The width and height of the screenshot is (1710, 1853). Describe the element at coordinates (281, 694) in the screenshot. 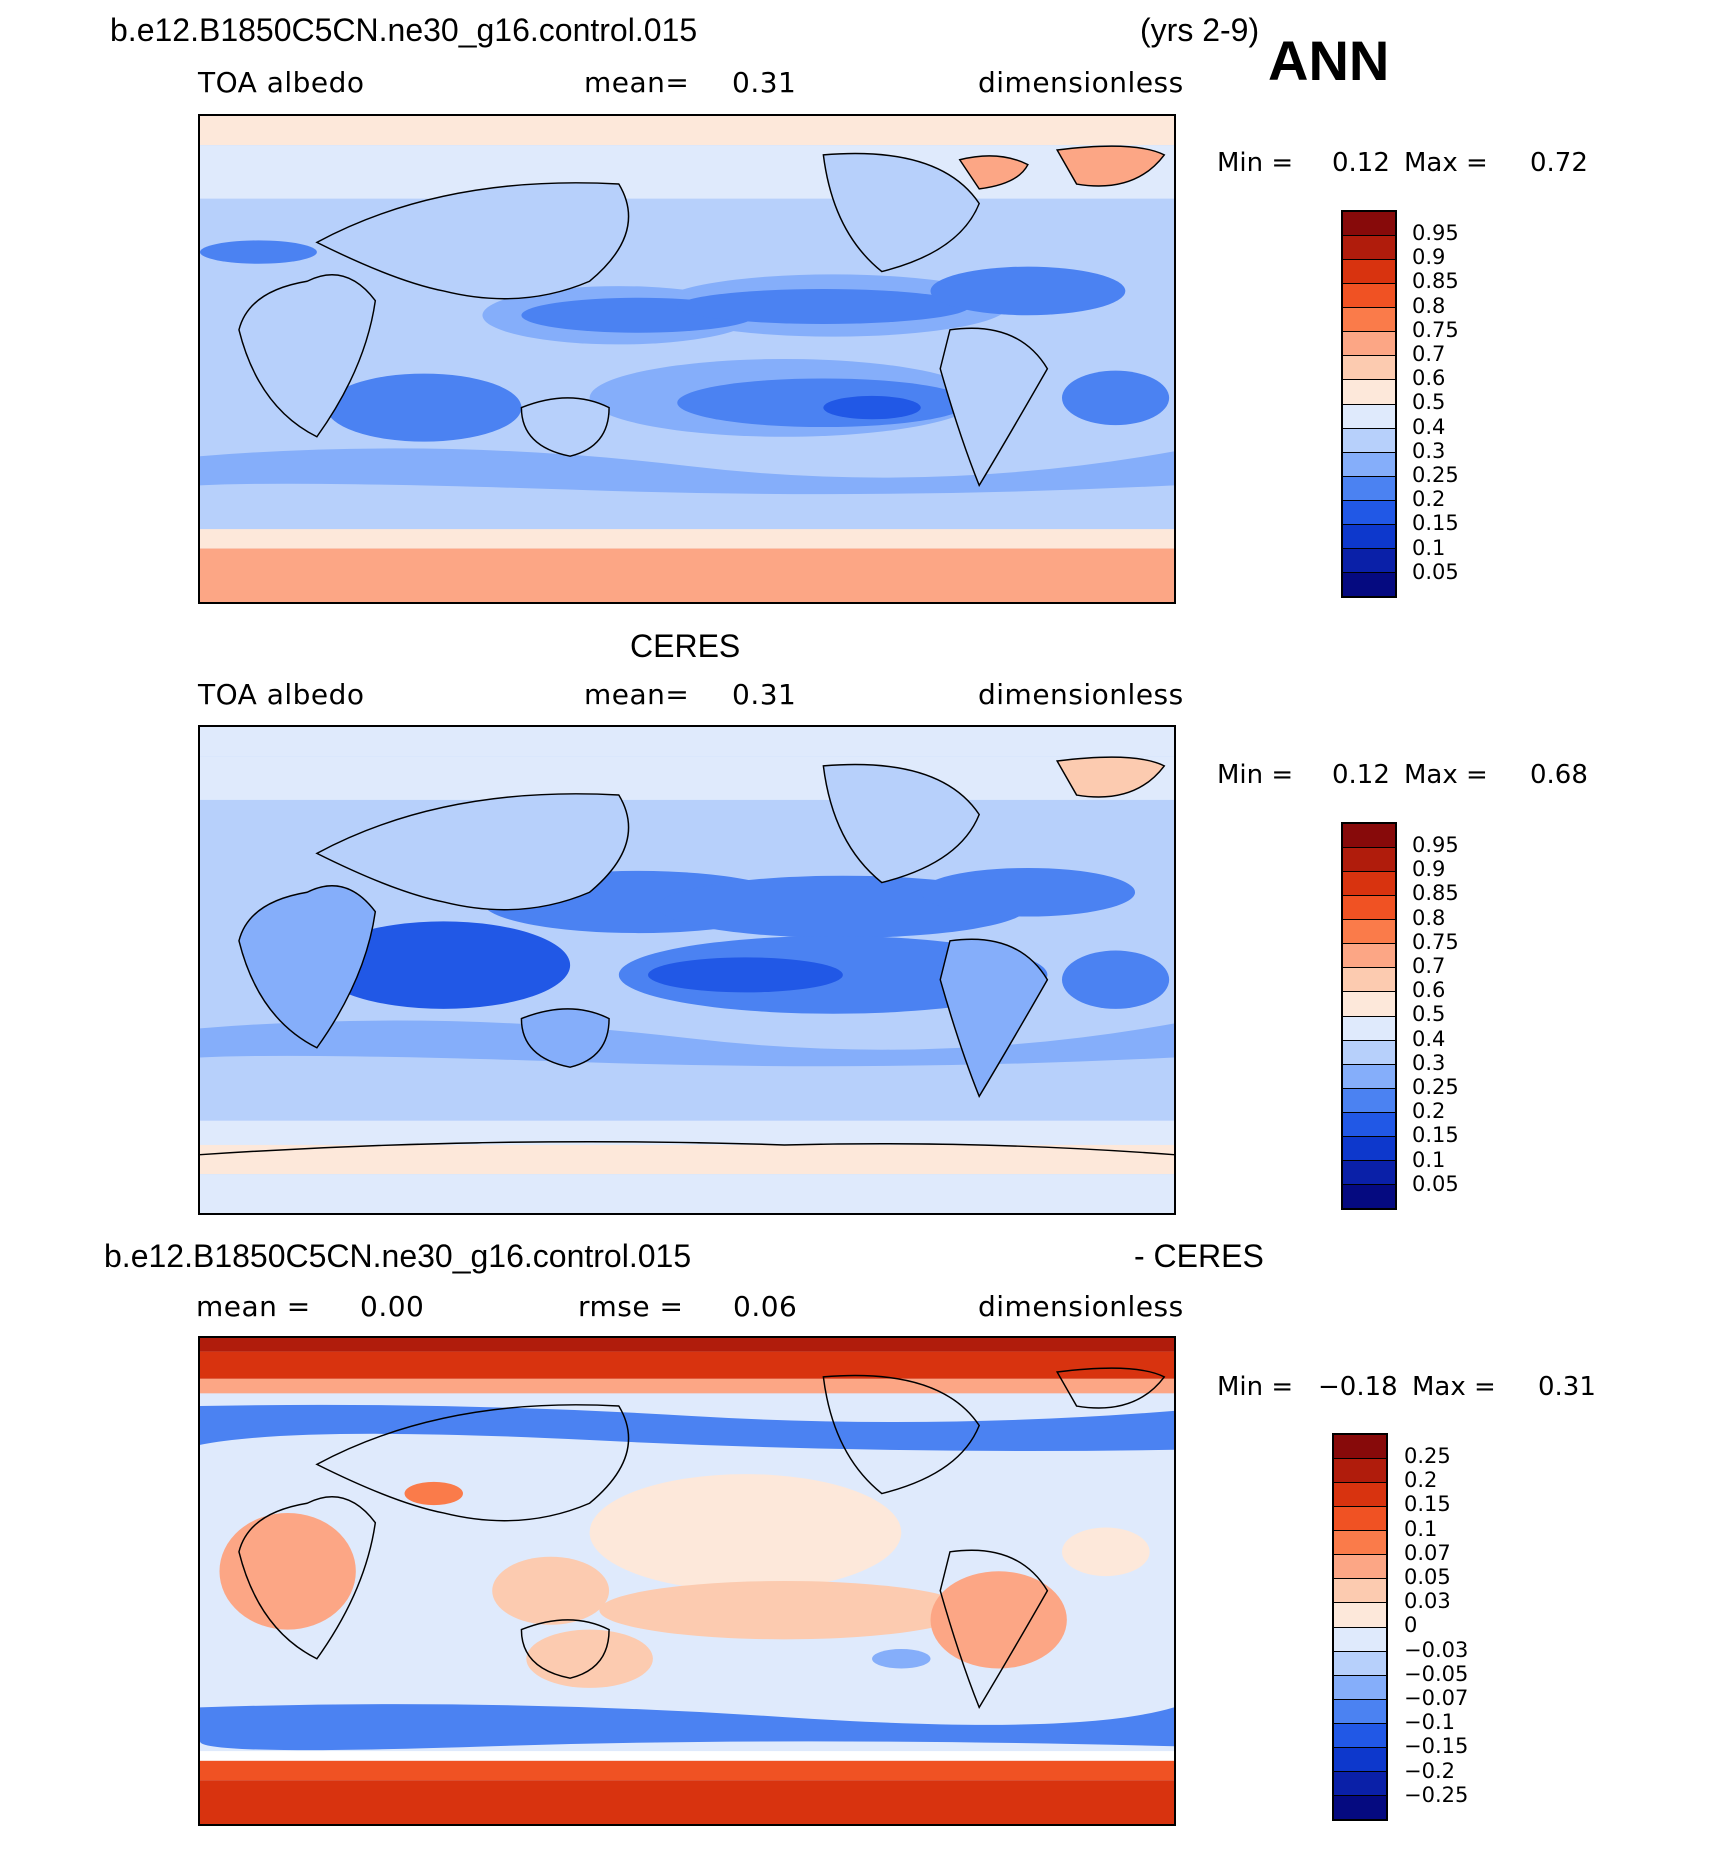

I see `panel-obs-variable: TOA albedo` at that location.